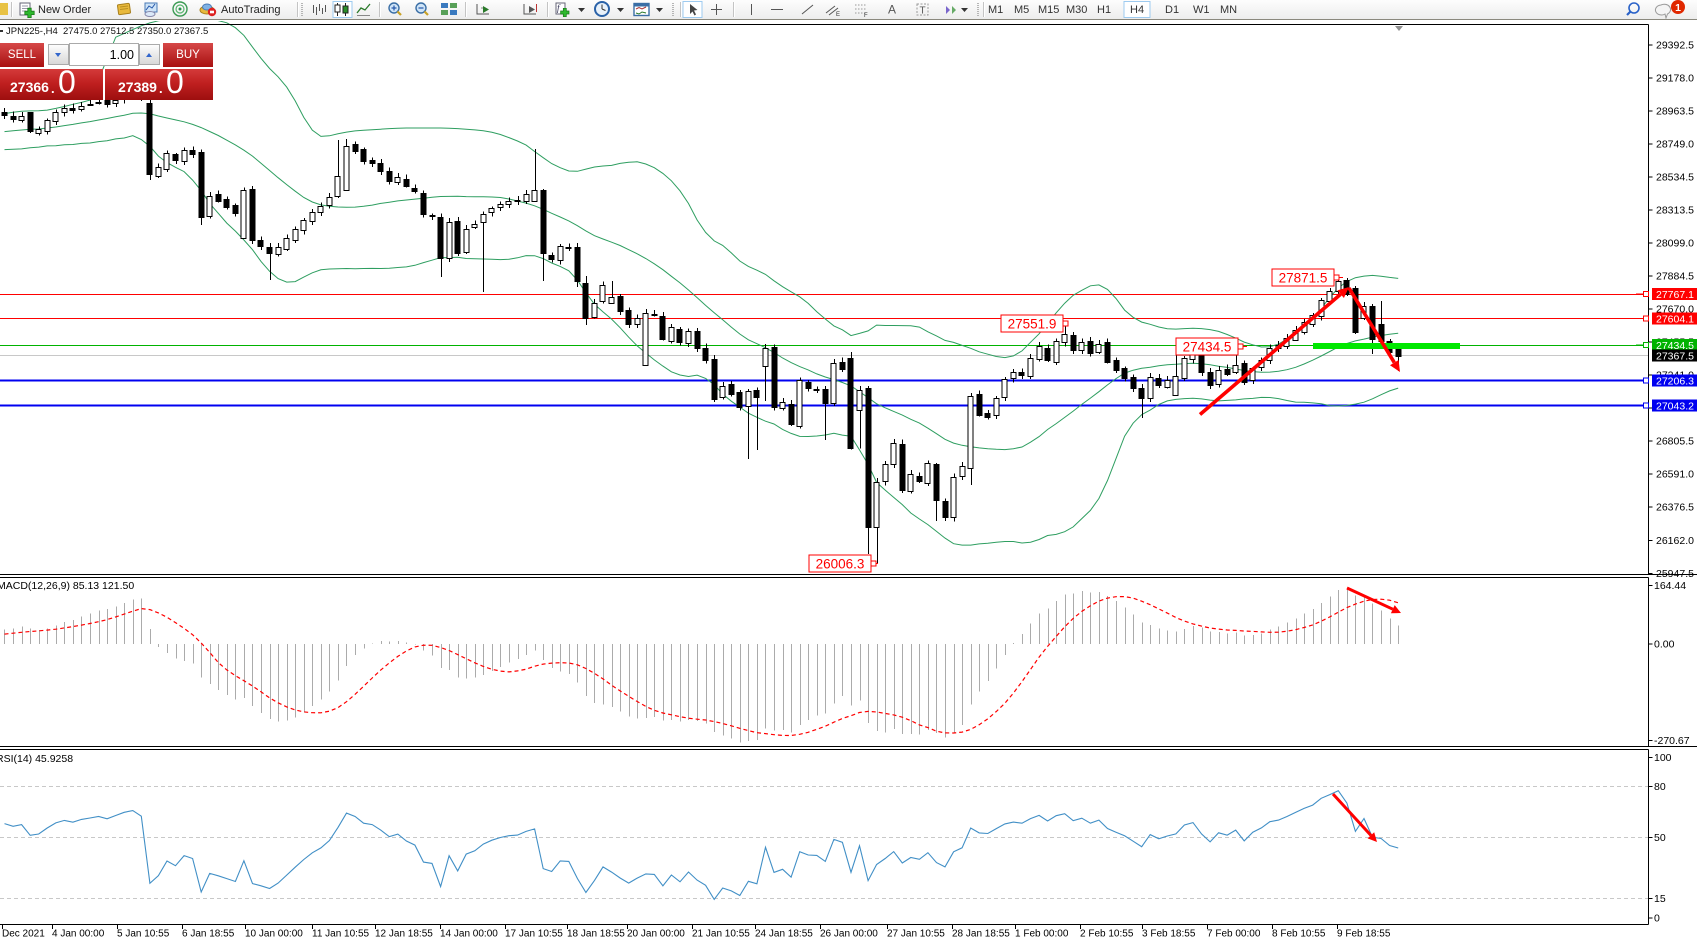 The image size is (1697, 944). What do you see at coordinates (143, 934) in the screenshot?
I see `svg-text: 5 Jan 10:55` at bounding box center [143, 934].